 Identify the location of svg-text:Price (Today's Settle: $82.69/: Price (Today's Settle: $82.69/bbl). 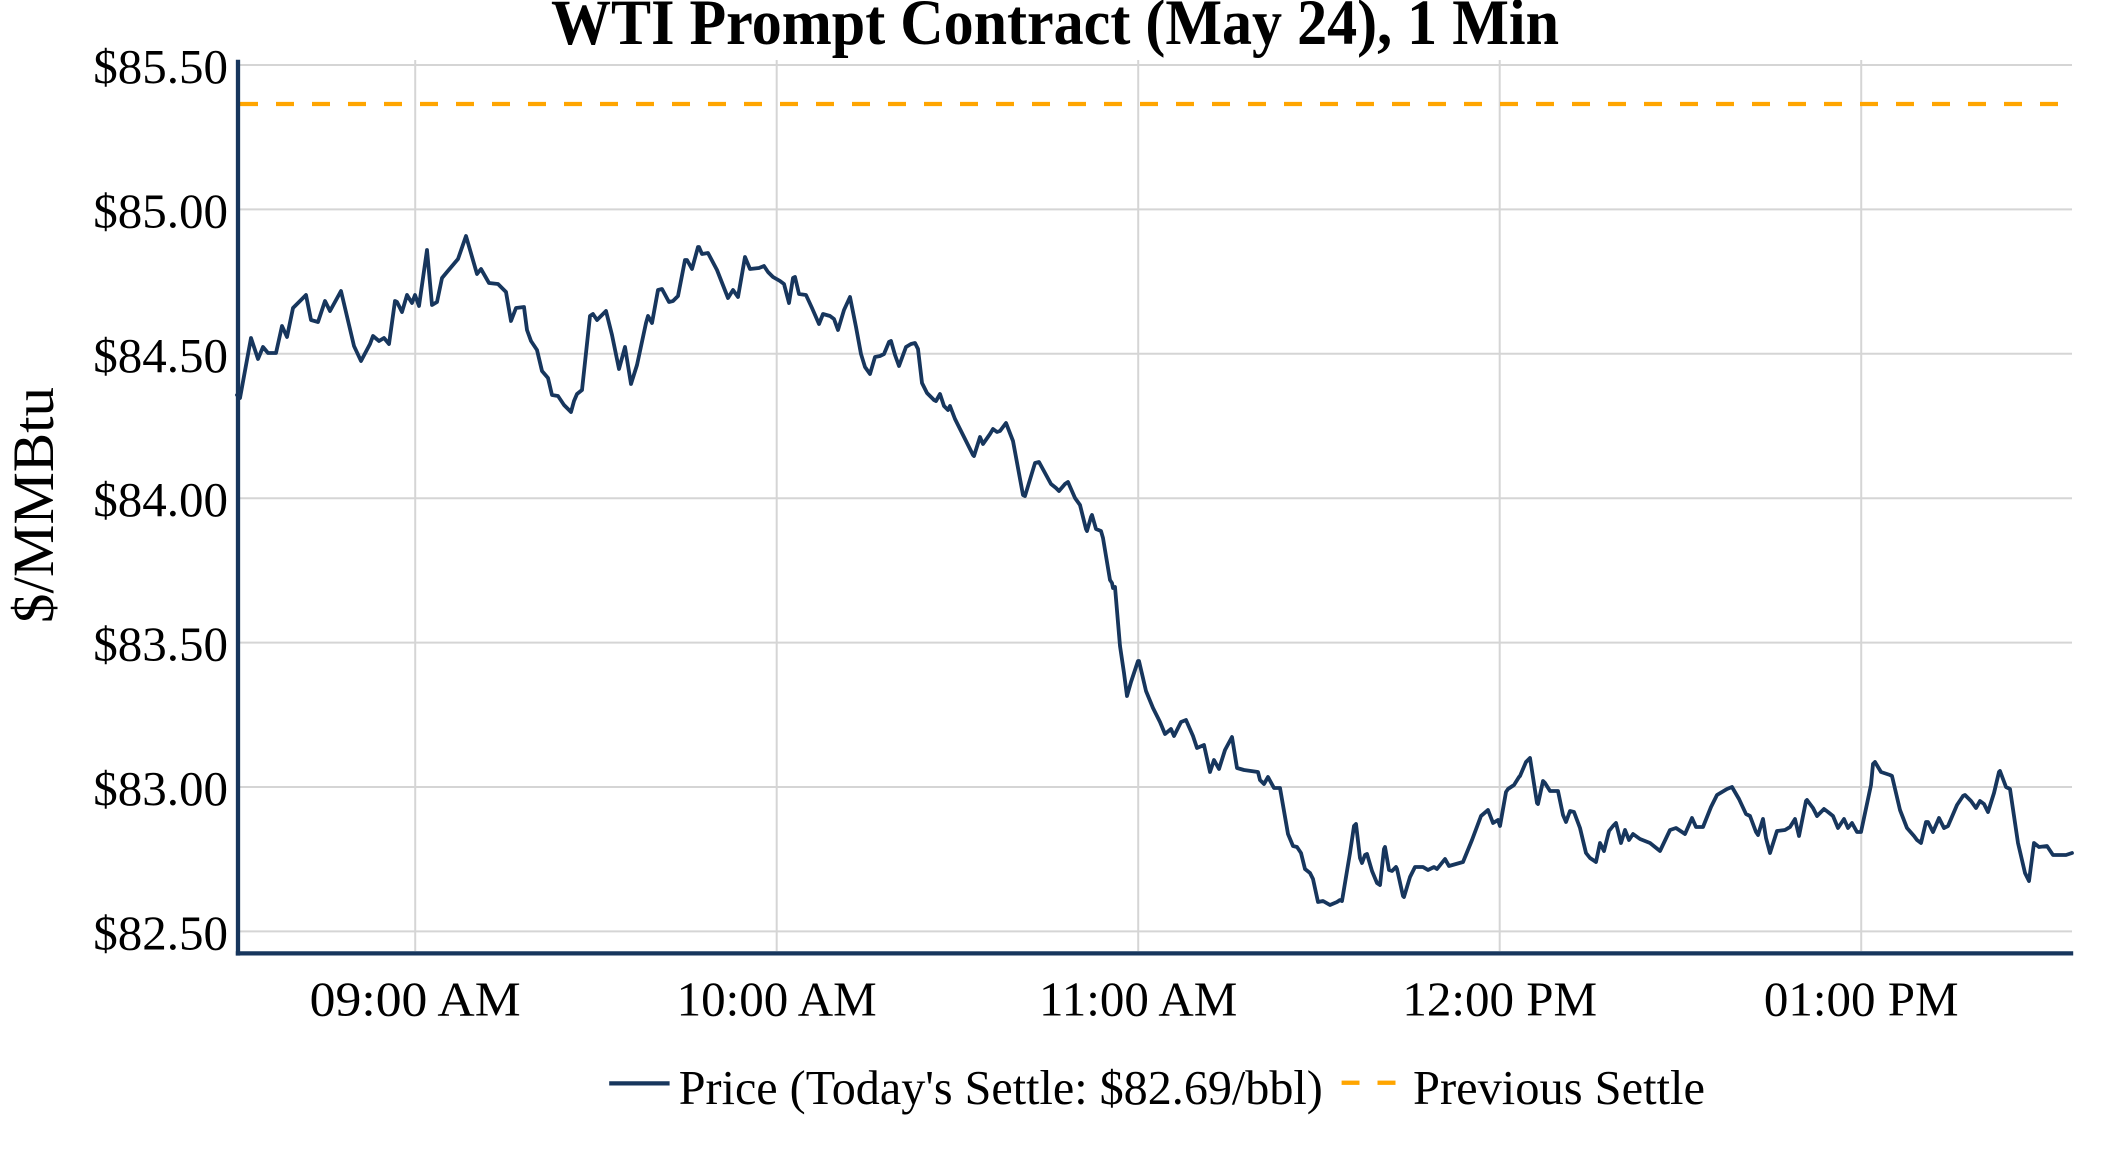
(1001, 1087).